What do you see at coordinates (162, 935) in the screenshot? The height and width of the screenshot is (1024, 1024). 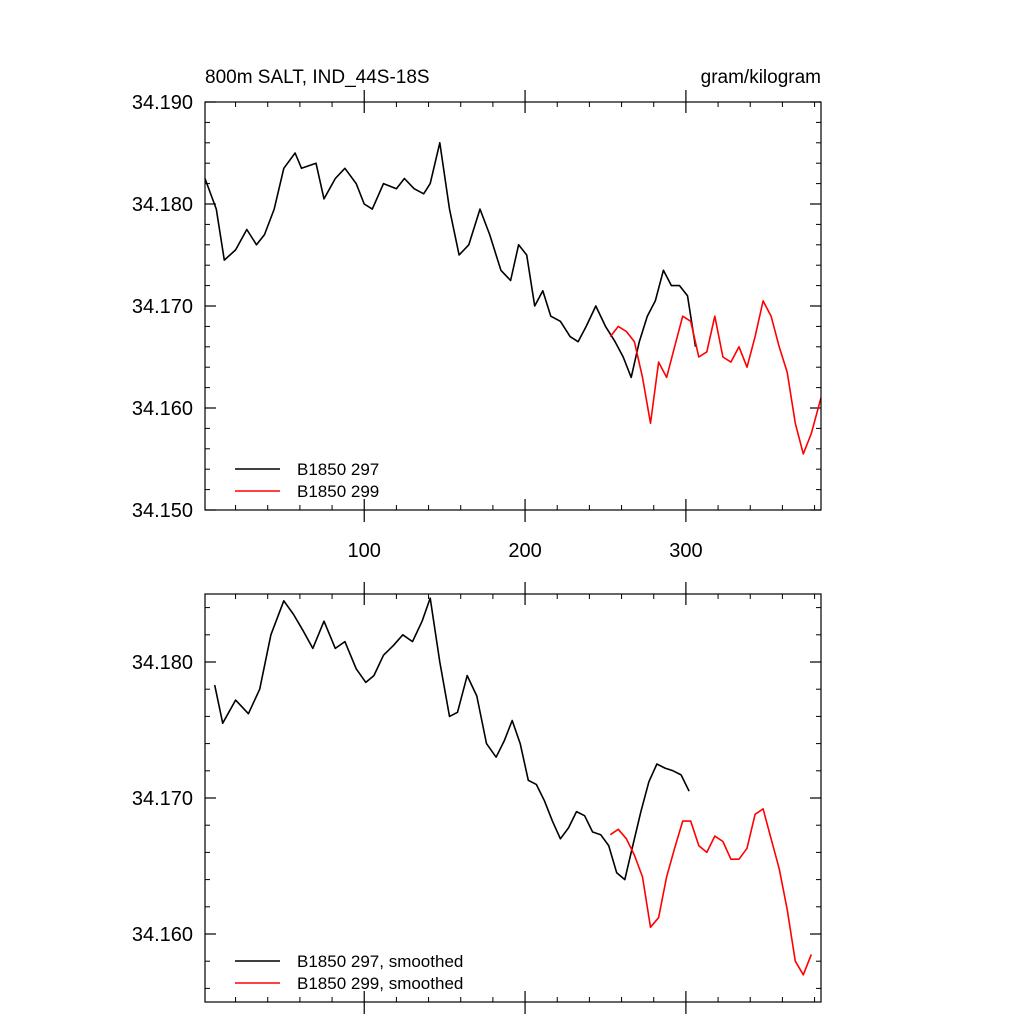 I see `bottom-y-tick-label: 34.160` at bounding box center [162, 935].